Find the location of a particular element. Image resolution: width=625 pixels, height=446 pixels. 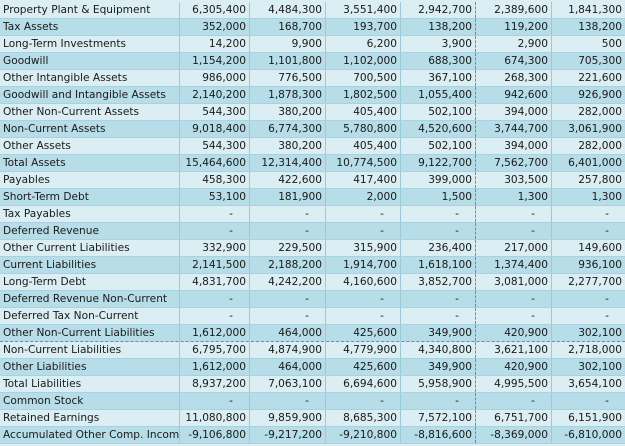

row-label-cell: Deferred Tax Non-Current is located at coordinates (90, 316).